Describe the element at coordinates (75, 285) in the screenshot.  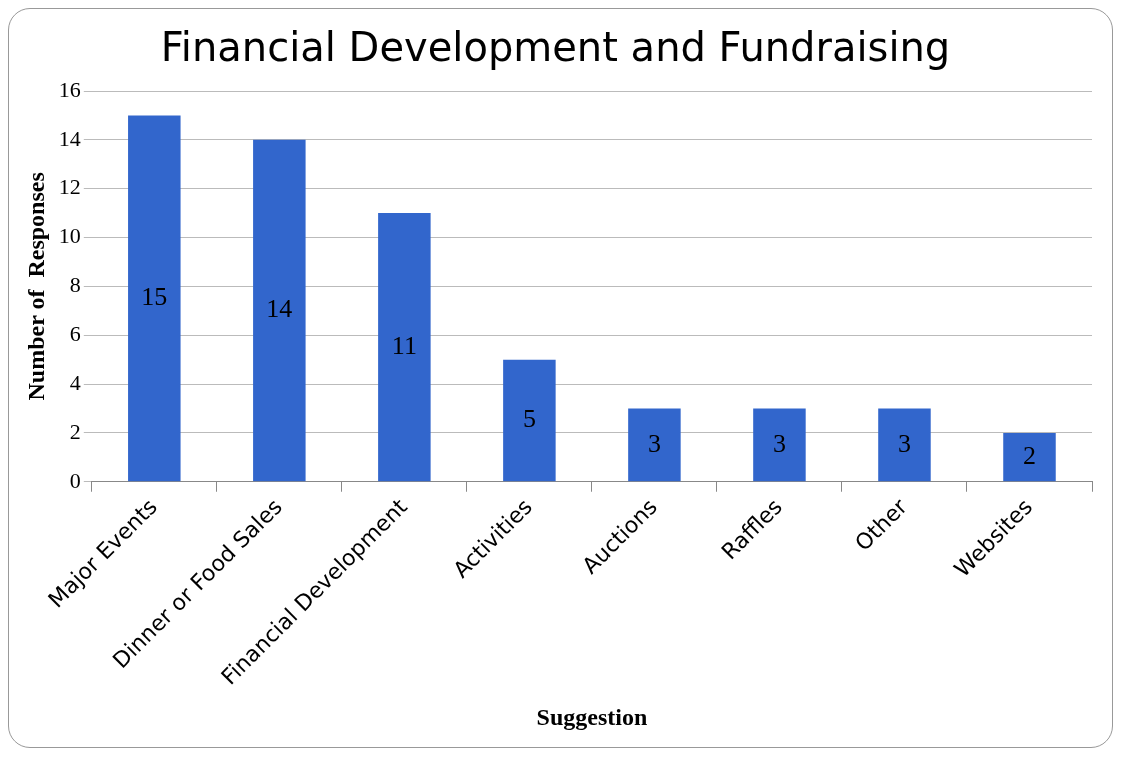
I see `y-tick-label: 8` at that location.